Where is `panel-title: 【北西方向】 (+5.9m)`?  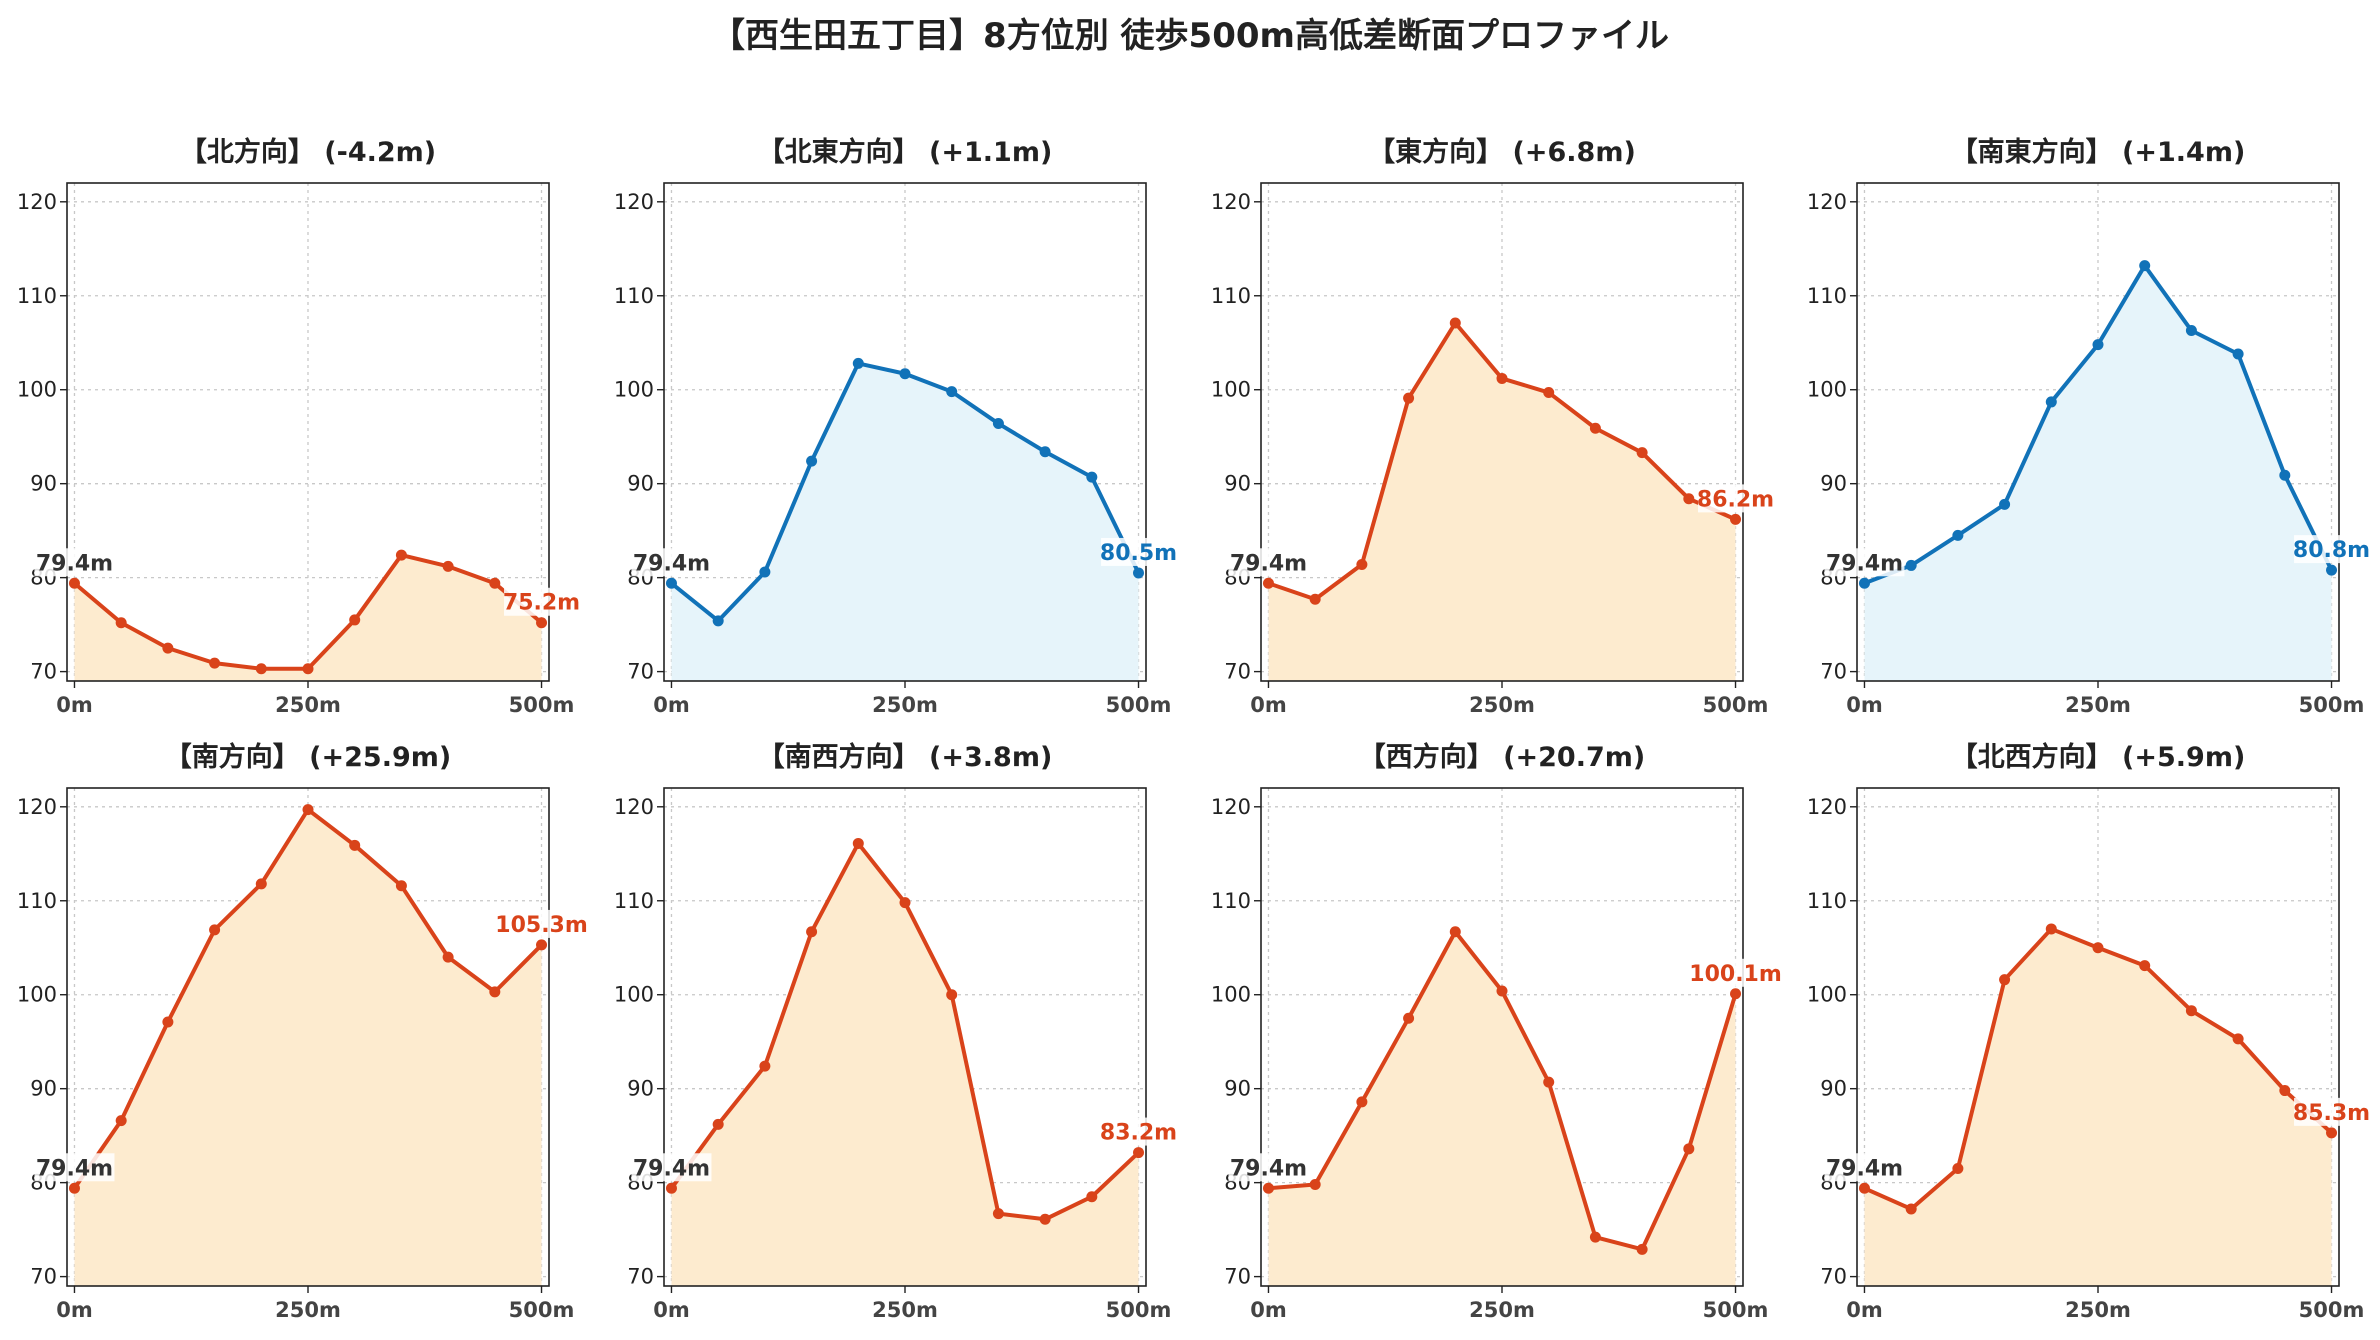
panel-title: 【北西方向】 (+5.9m) is located at coordinates (2098, 757).